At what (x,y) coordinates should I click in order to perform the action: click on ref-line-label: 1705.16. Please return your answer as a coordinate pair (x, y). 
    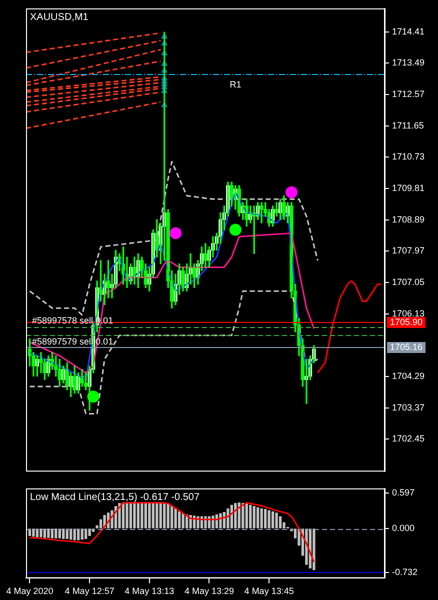
    Looking at the image, I should click on (406, 347).